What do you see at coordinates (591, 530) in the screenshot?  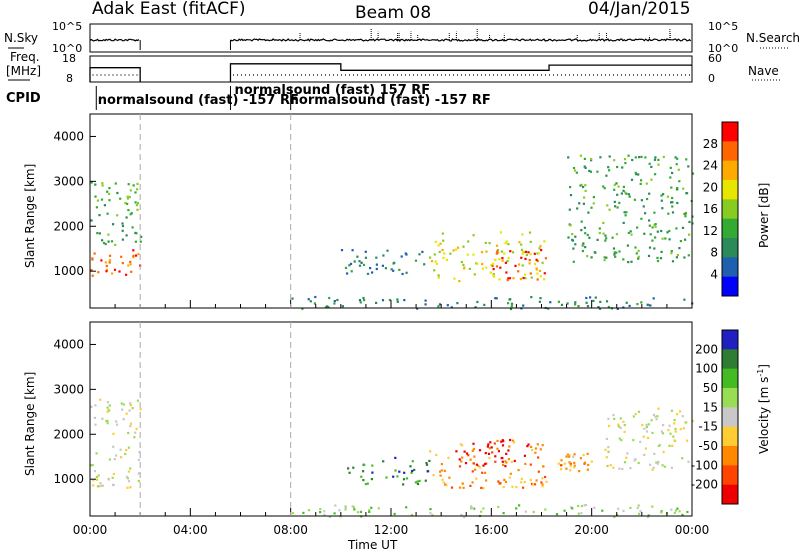 I see `x-tick-label: 20:00` at bounding box center [591, 530].